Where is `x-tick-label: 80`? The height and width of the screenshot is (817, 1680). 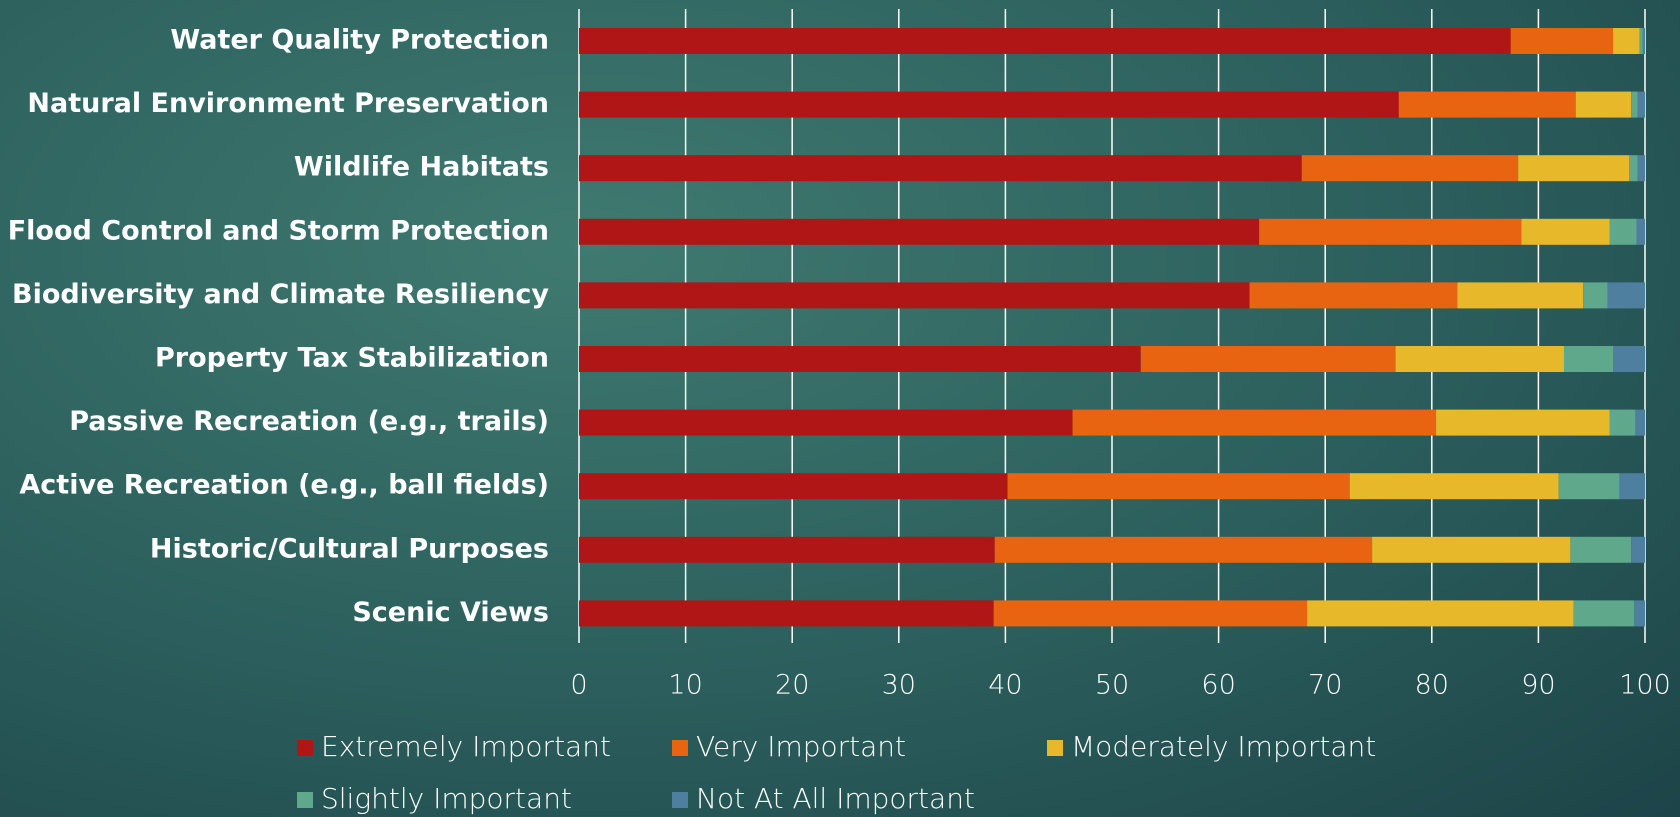
x-tick-label: 80 is located at coordinates (1432, 685).